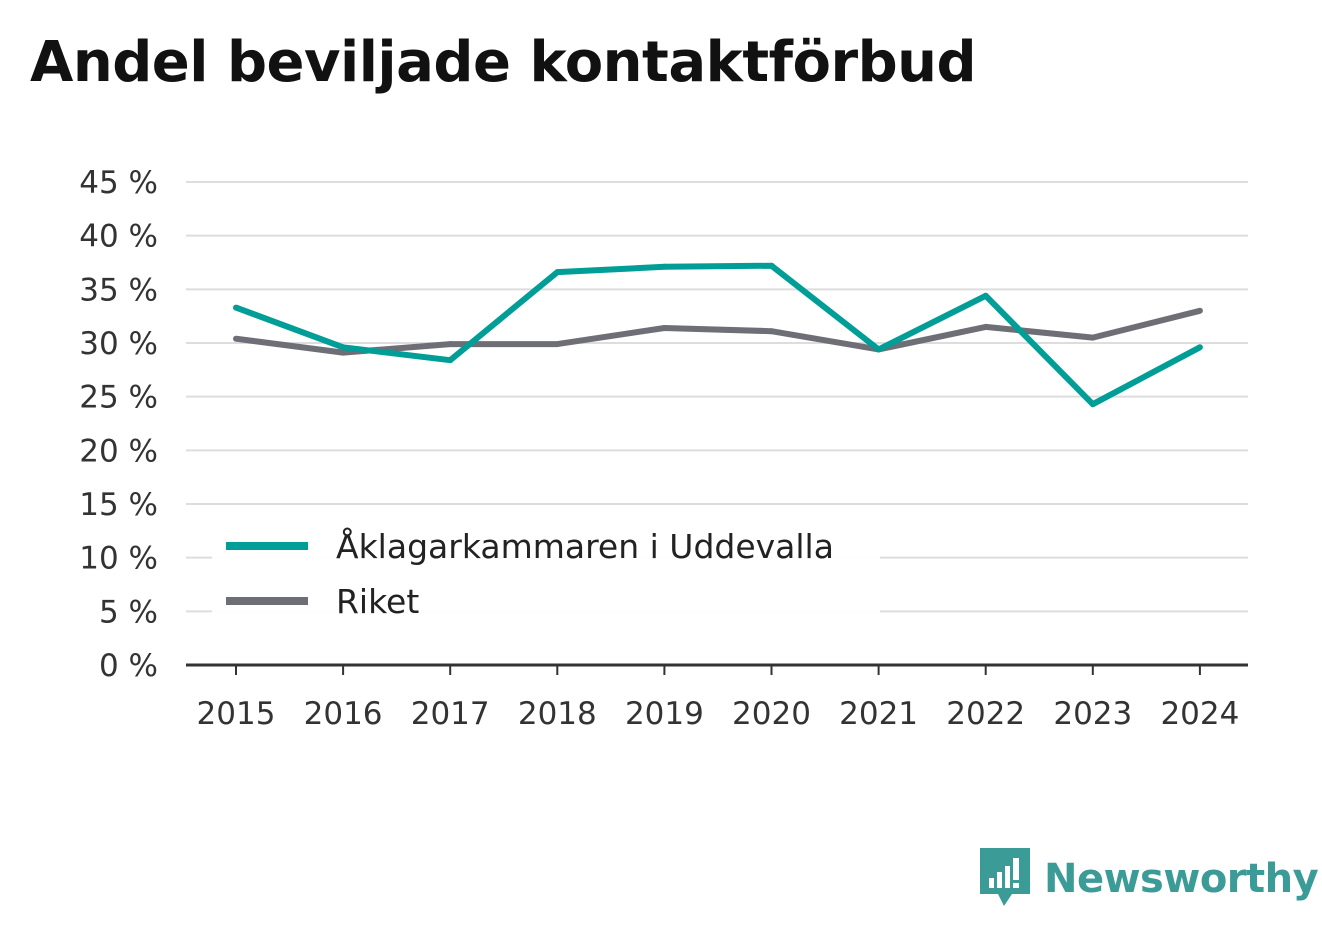  What do you see at coordinates (343, 714) in the screenshot?
I see `x-tick-label: 2016` at bounding box center [343, 714].